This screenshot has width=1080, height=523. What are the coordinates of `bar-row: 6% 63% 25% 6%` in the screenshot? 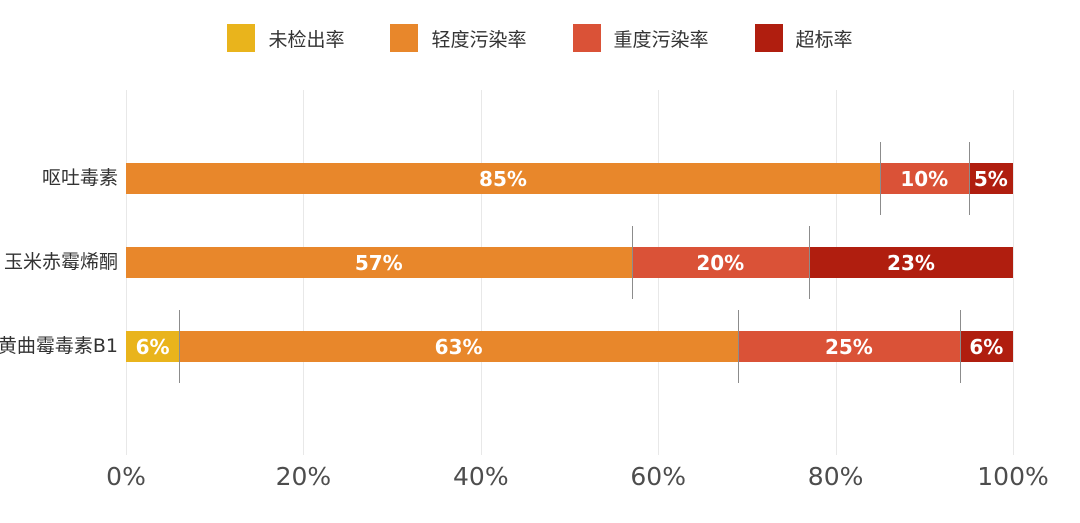 It's located at (569, 346).